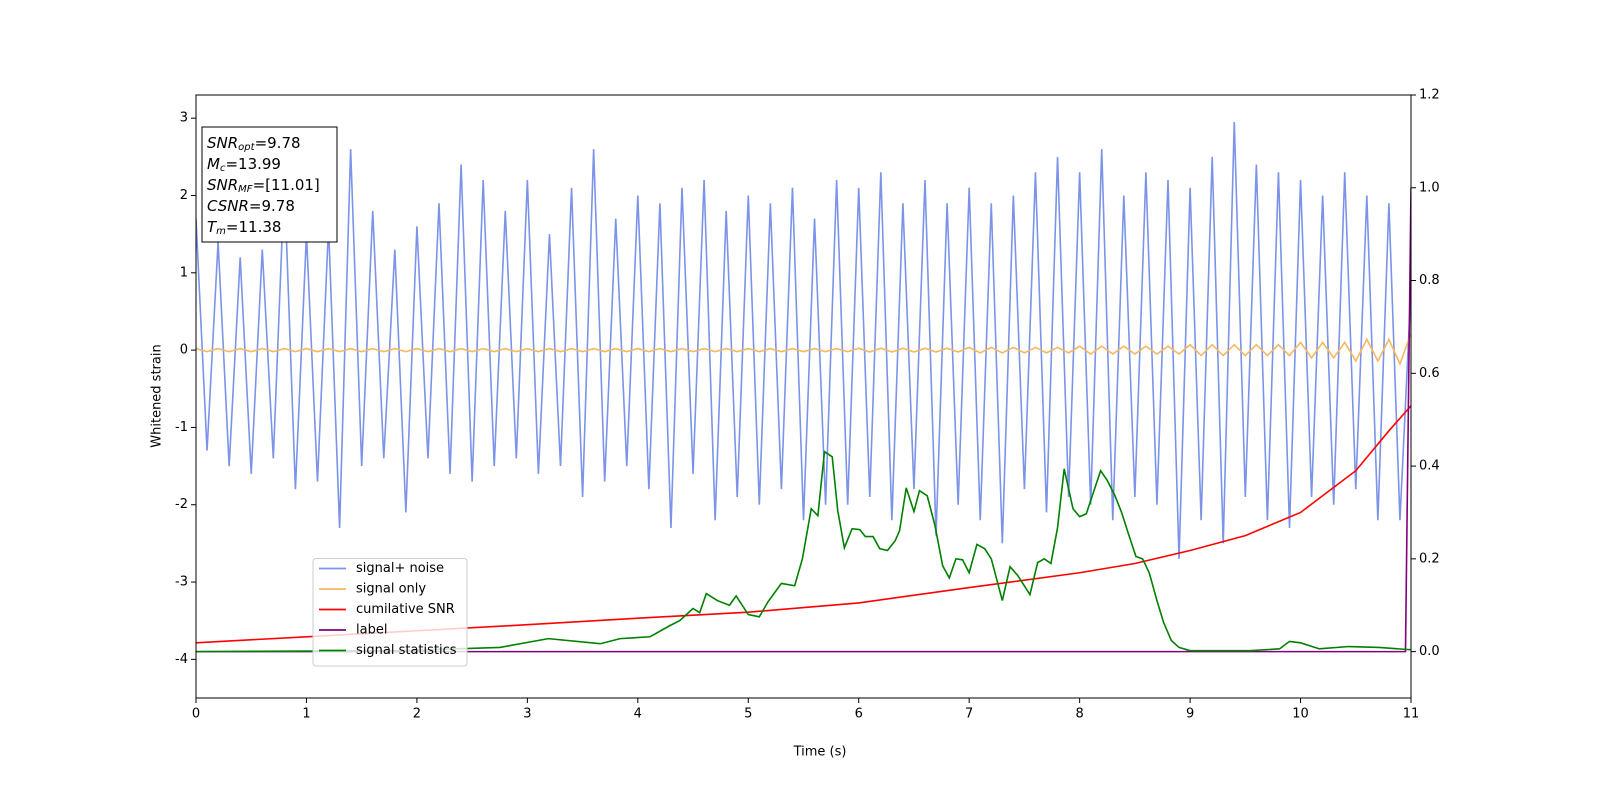 This screenshot has height=800, width=1600. I want to click on x-tick-label: 5, so click(748, 714).